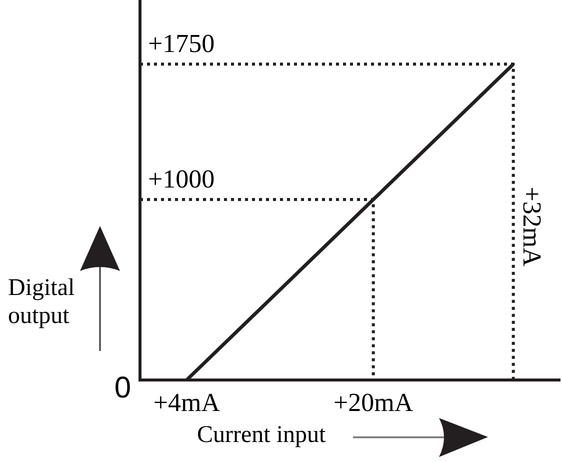 The height and width of the screenshot is (462, 562). Describe the element at coordinates (531, 226) in the screenshot. I see `annotation: +32mA` at that location.